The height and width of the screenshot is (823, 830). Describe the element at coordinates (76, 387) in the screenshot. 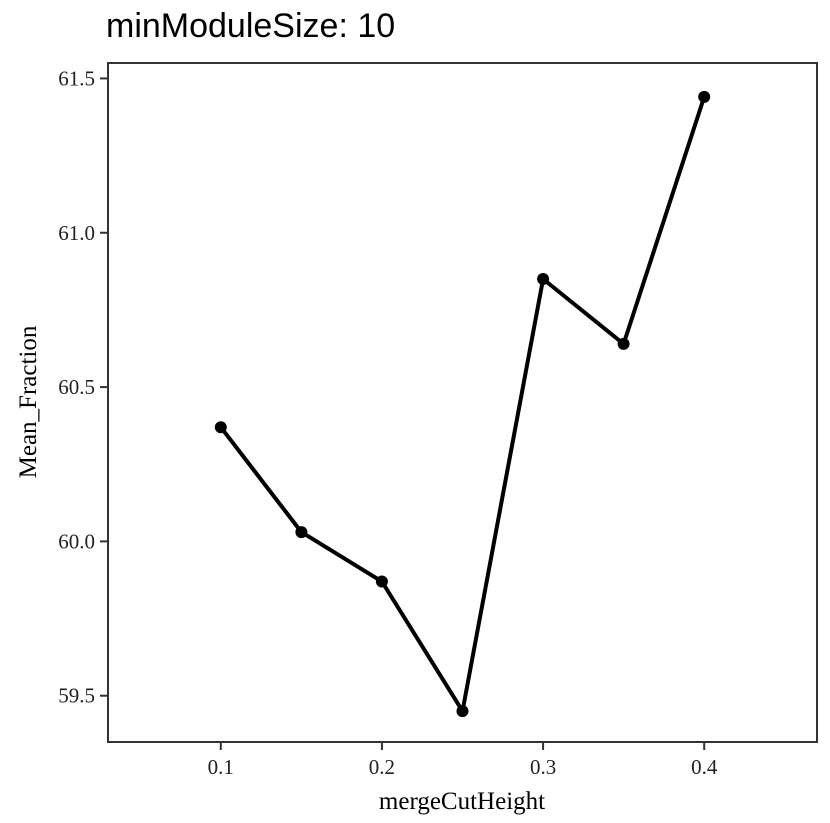

I see `y-tick-label: 60.5` at that location.